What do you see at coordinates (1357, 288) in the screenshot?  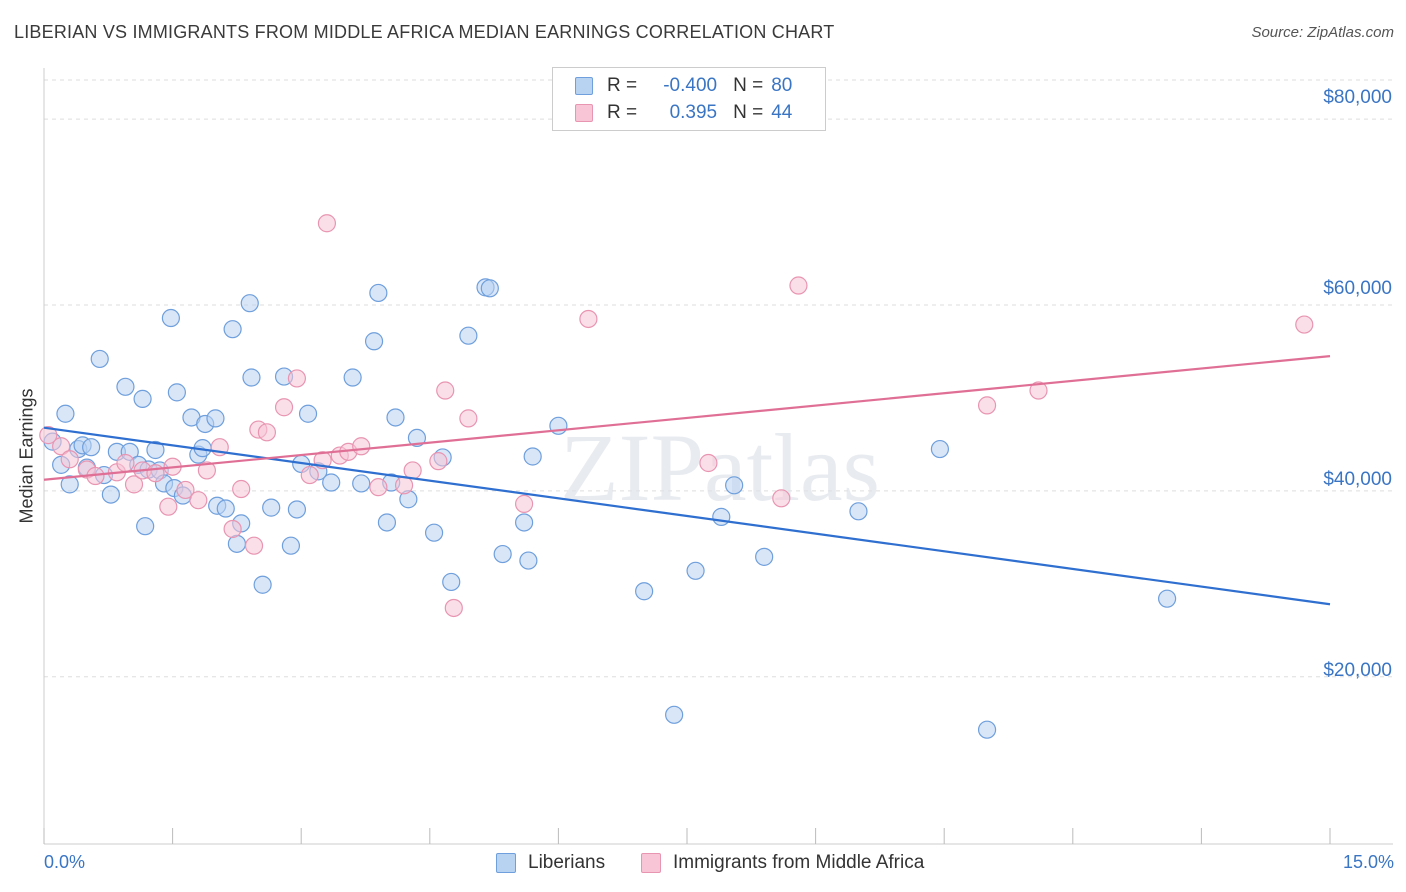 I see `y-tick-label: $60,000` at bounding box center [1357, 288].